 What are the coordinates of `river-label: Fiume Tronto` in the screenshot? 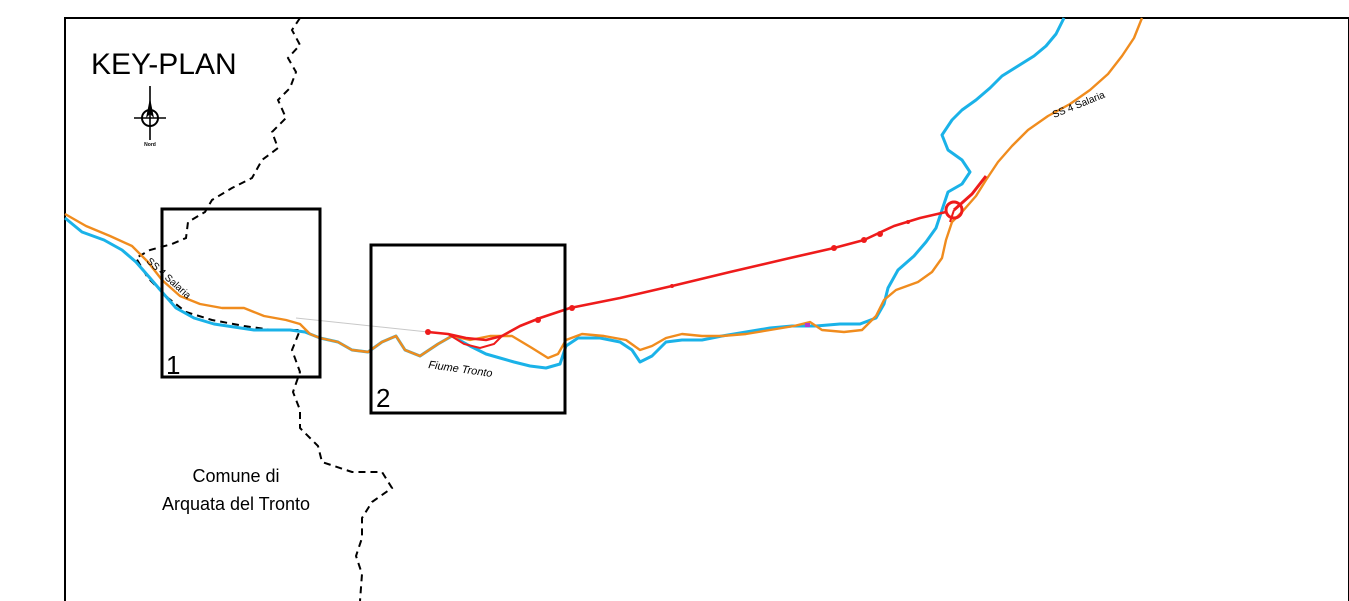 It's located at (461, 369).